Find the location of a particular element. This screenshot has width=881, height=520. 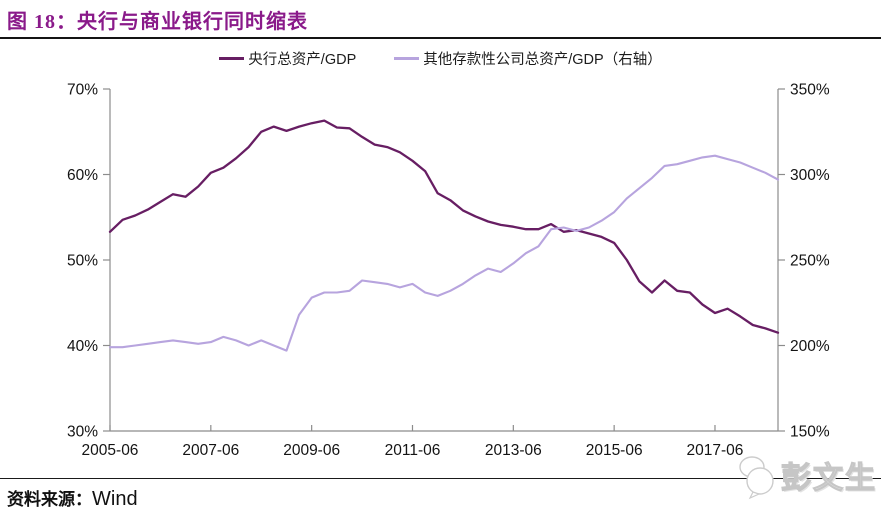

publisher-watermark: 彭文生 is located at coordinates (807, 475).